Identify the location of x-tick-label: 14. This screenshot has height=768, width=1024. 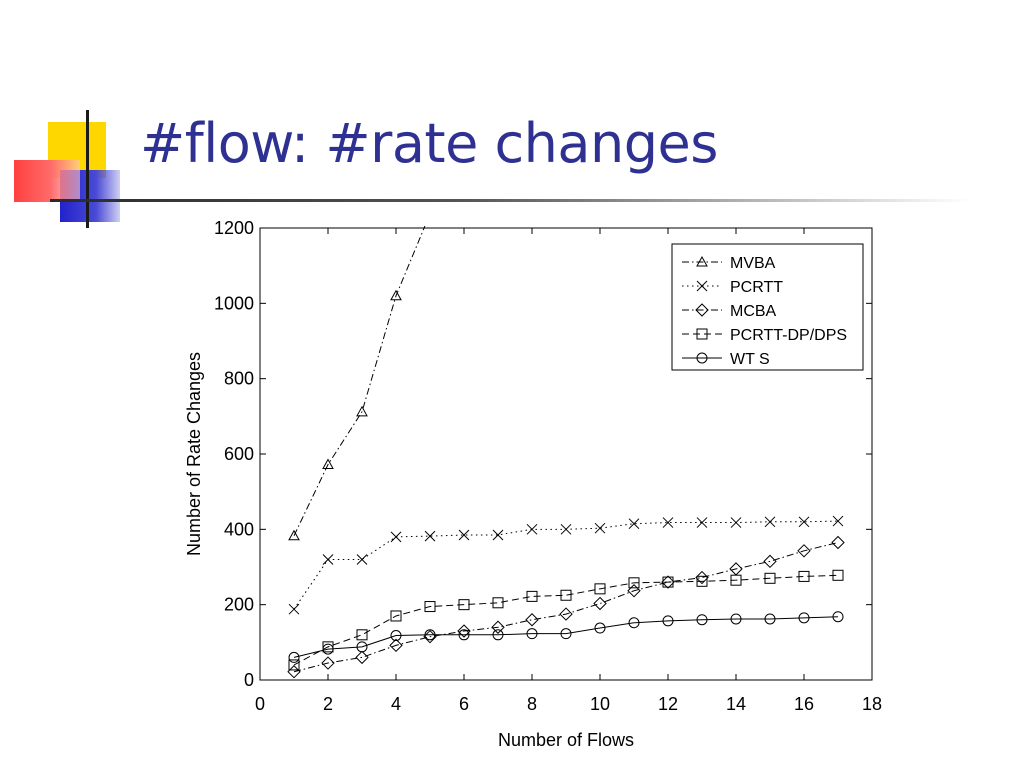
(736, 704).